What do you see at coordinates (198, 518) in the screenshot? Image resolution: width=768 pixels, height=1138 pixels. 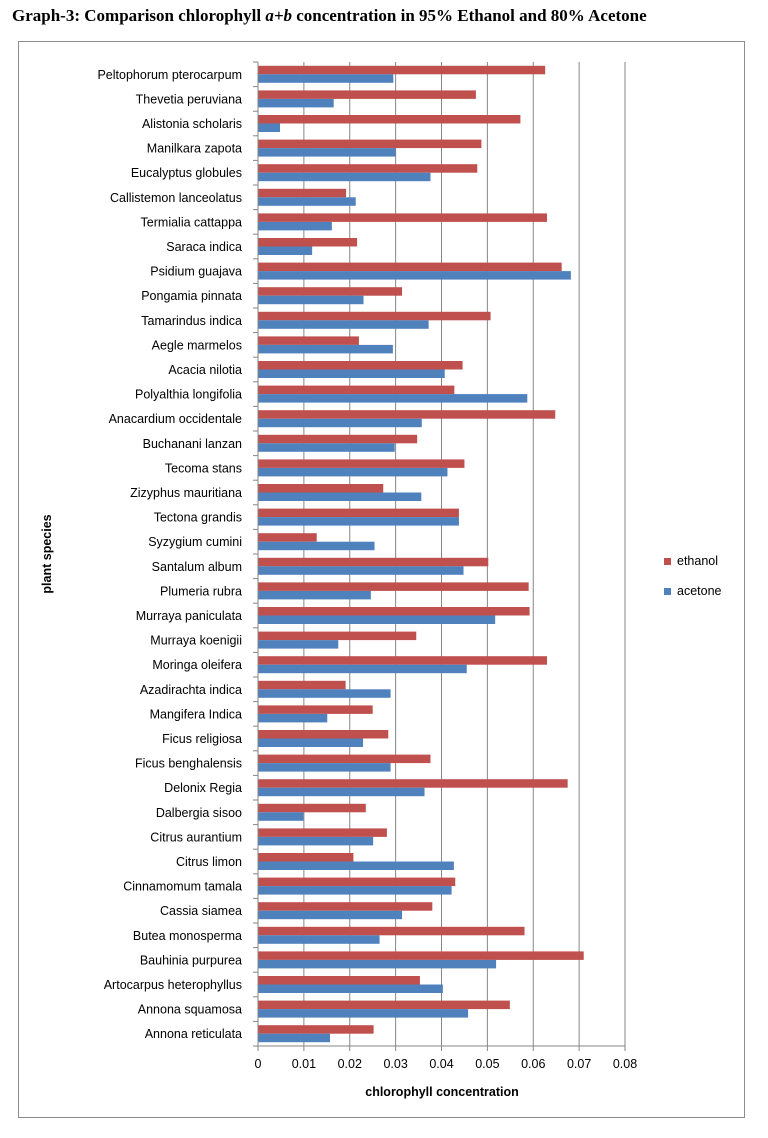 I see `category-label-18: Tectona grandis` at bounding box center [198, 518].